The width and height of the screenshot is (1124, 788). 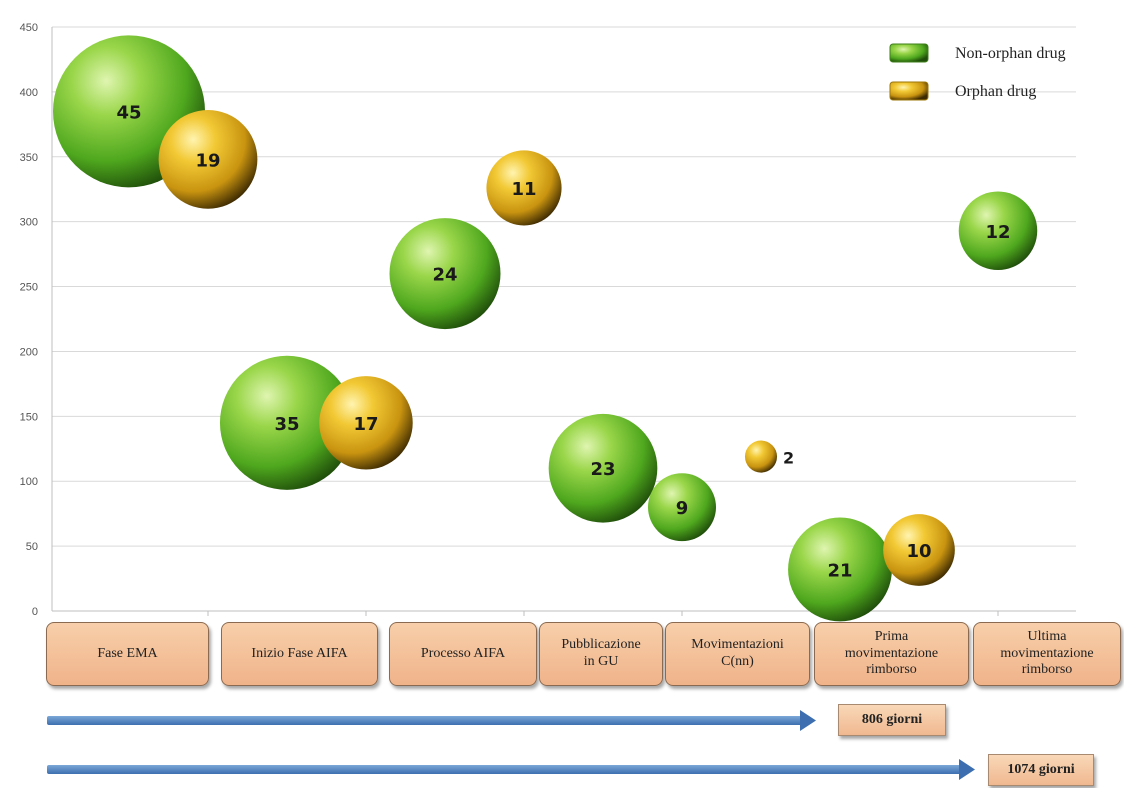 What do you see at coordinates (995, 91) in the screenshot?
I see `legend-entry: Orphan drug` at bounding box center [995, 91].